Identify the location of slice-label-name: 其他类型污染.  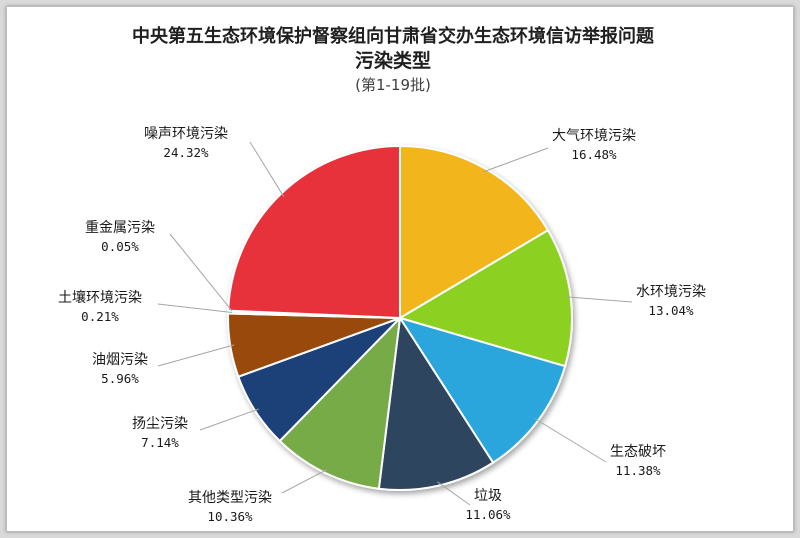
(230, 498).